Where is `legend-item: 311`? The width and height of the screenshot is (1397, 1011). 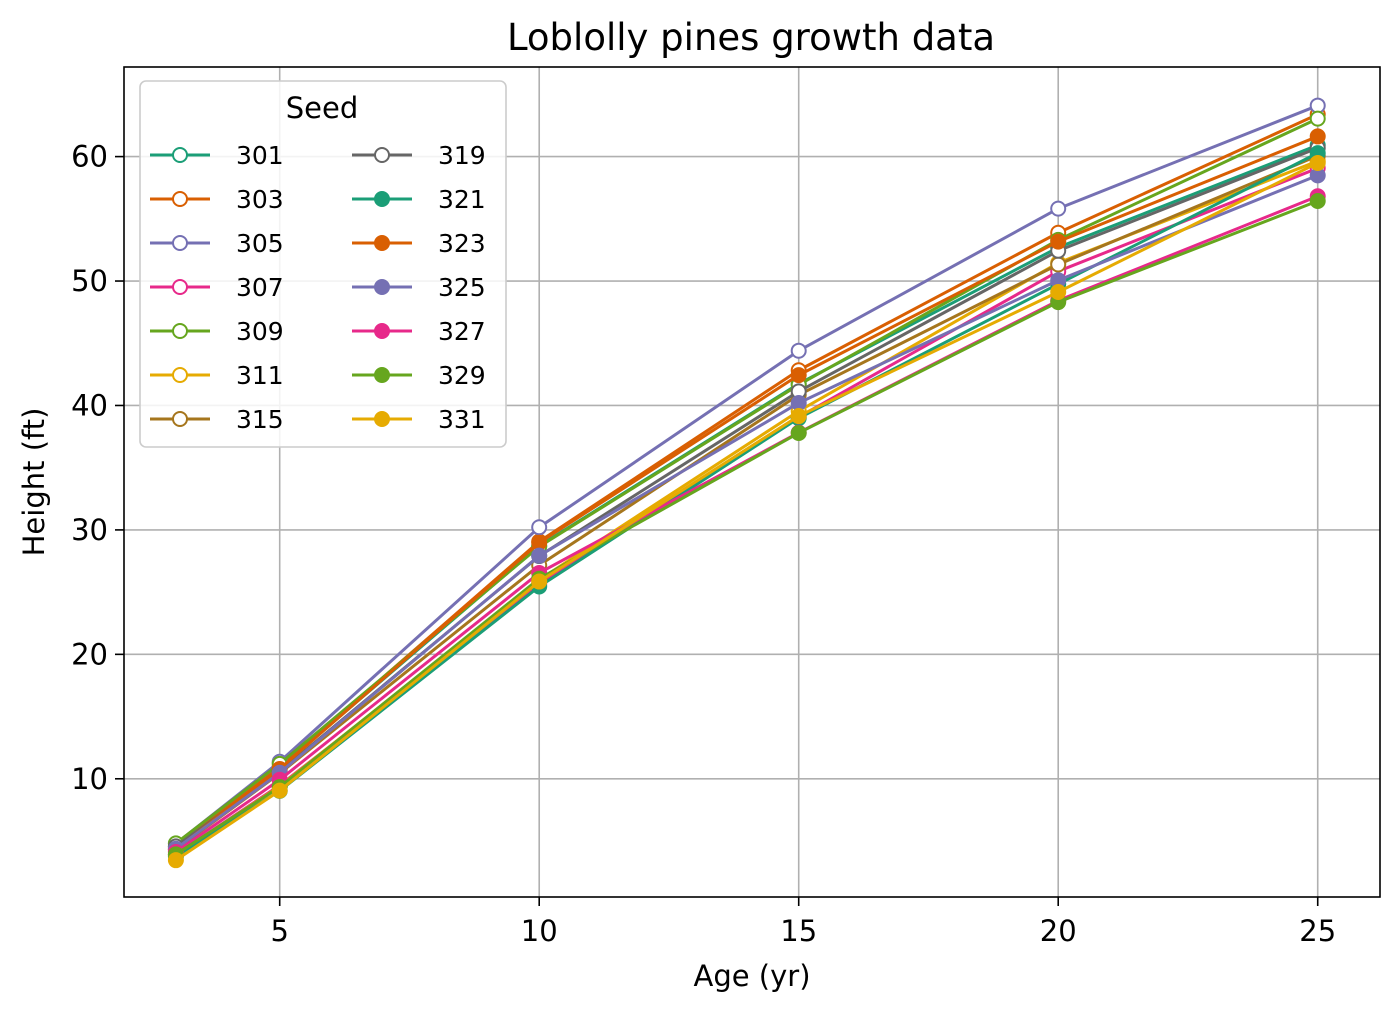
legend-item: 311 is located at coordinates (217, 375).